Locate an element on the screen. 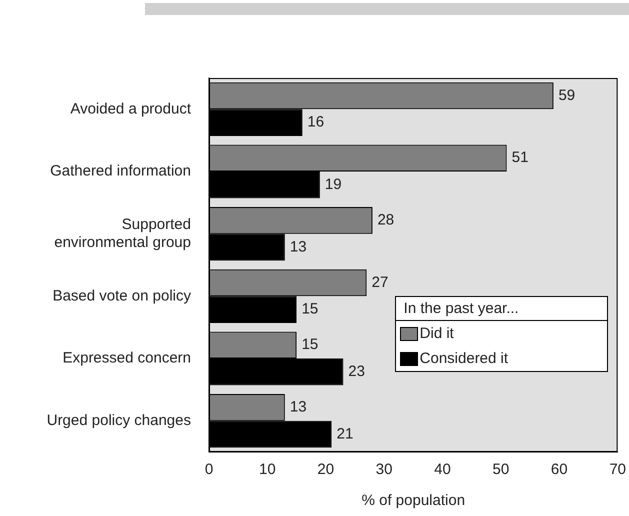 This screenshot has width=629, height=516. y-tick-label: Urged policy changes is located at coordinates (118, 420).